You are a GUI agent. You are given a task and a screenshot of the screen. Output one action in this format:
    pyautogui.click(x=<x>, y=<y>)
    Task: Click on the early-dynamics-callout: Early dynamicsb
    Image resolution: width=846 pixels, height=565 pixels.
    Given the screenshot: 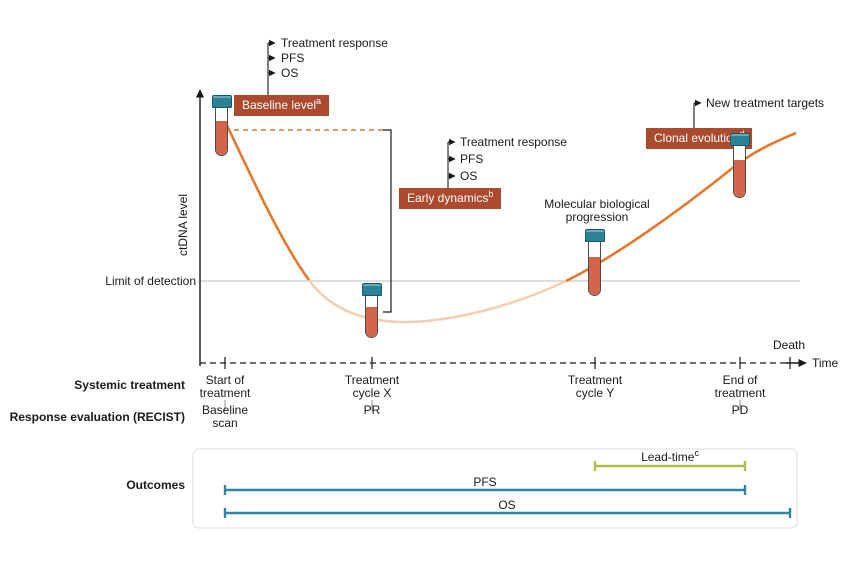 What is the action you would take?
    pyautogui.click(x=450, y=198)
    